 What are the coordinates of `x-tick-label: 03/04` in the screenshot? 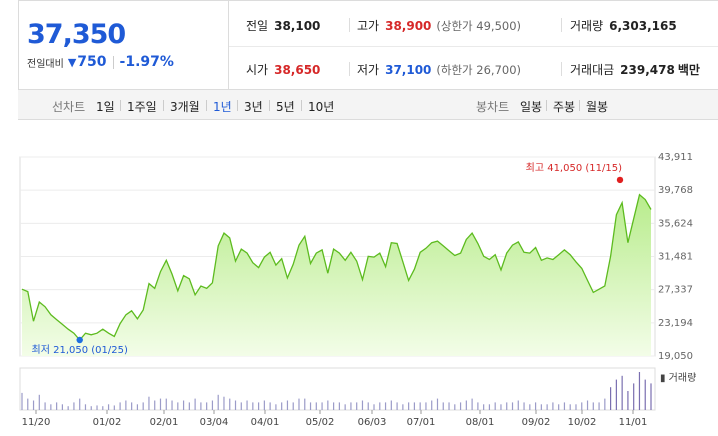 It's located at (214, 422).